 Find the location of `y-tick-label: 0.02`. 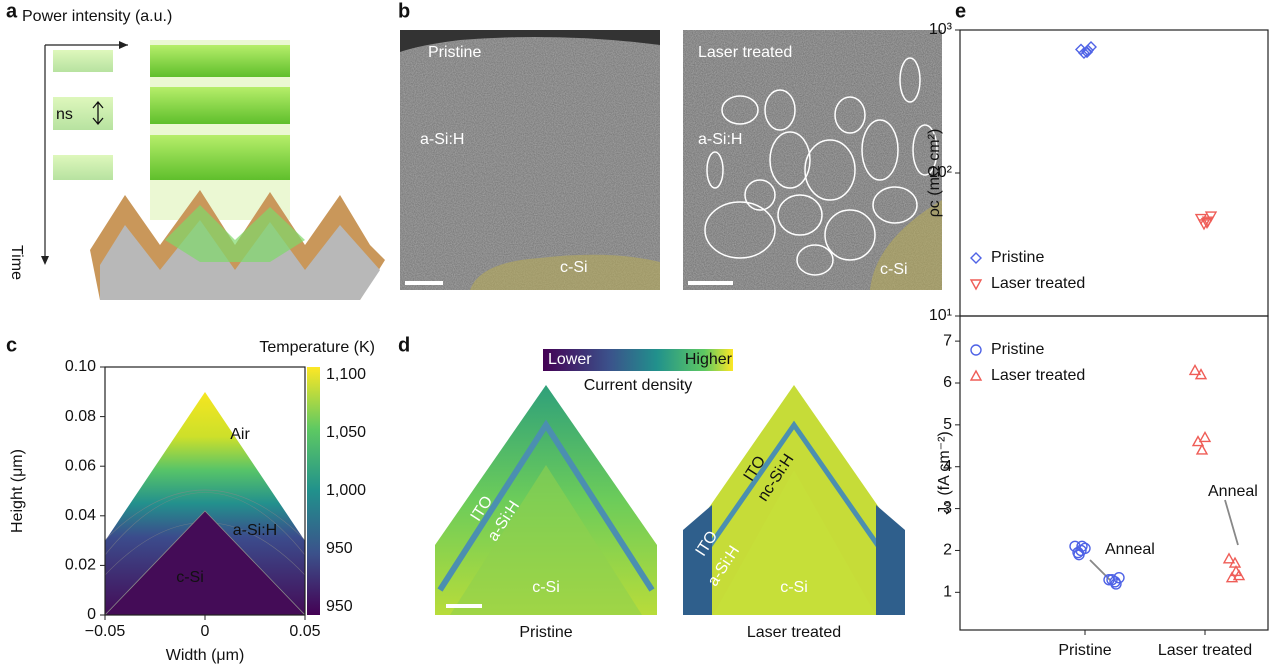

y-tick-label: 0.02 is located at coordinates (80, 565).